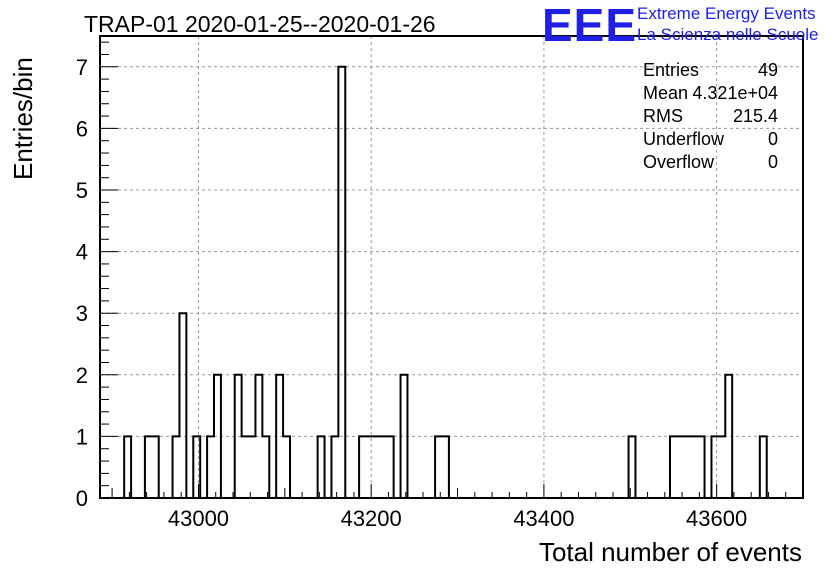 This screenshot has width=836, height=572. Describe the element at coordinates (727, 34) in the screenshot. I see `logo-line2: La Scienza nelle Scuole` at that location.